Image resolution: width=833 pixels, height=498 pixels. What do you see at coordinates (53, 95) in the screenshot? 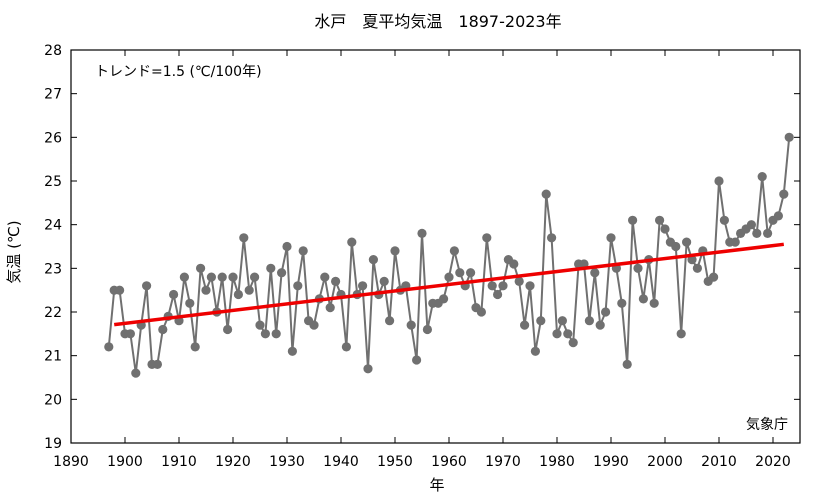
I see `y-tick-label: 27` at bounding box center [53, 95].